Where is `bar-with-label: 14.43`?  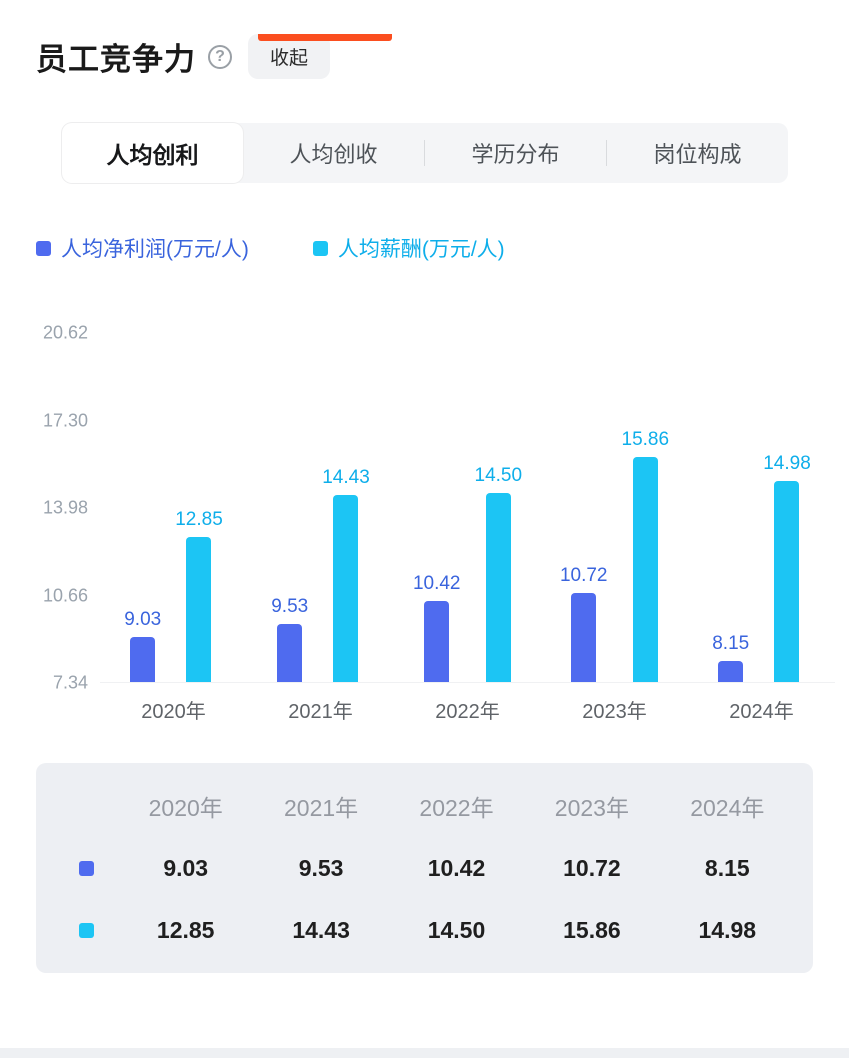 bar-with-label: 14.43 is located at coordinates (346, 574).